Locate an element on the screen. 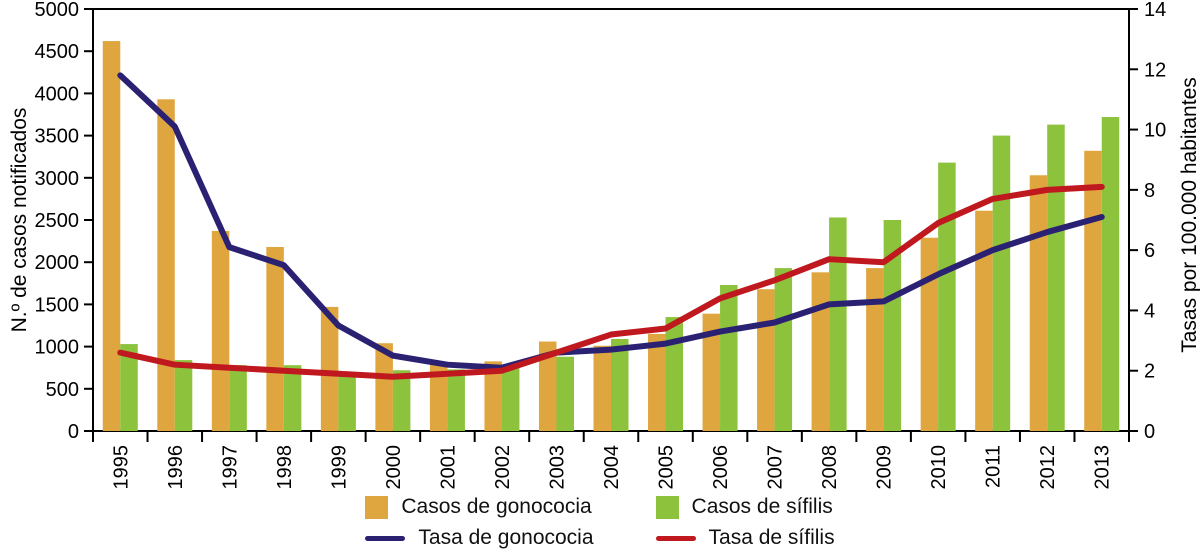 This screenshot has height=558, width=1200. bar-gonococia-2011 is located at coordinates (984, 320).